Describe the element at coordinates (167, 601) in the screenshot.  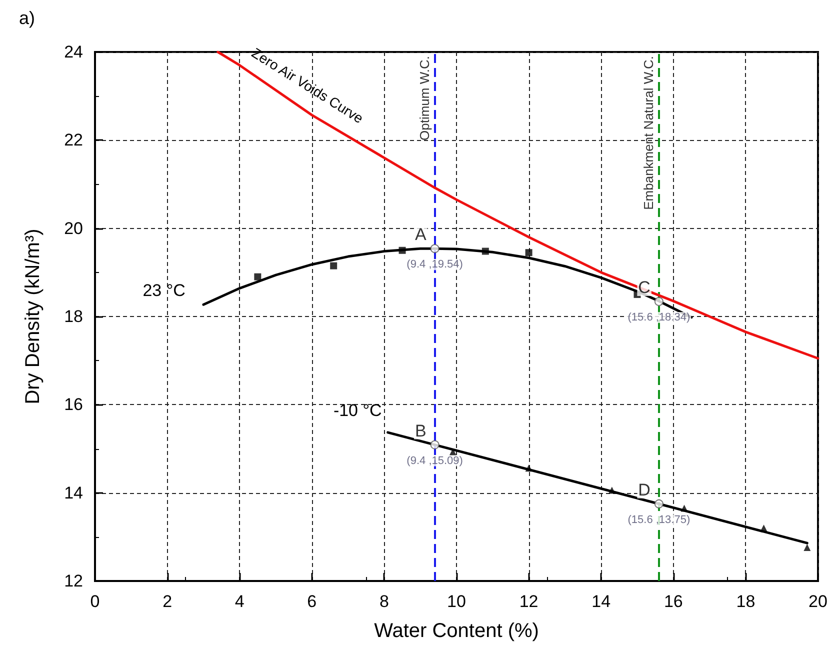
I see `x-tick-label: 2` at that location.